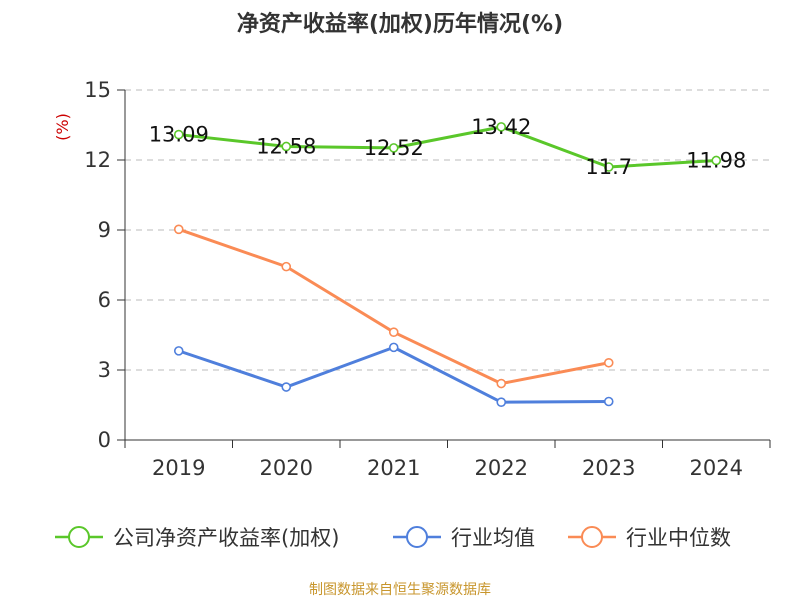  What do you see at coordinates (104, 370) in the screenshot?
I see `y-tick-label: 3` at bounding box center [104, 370].